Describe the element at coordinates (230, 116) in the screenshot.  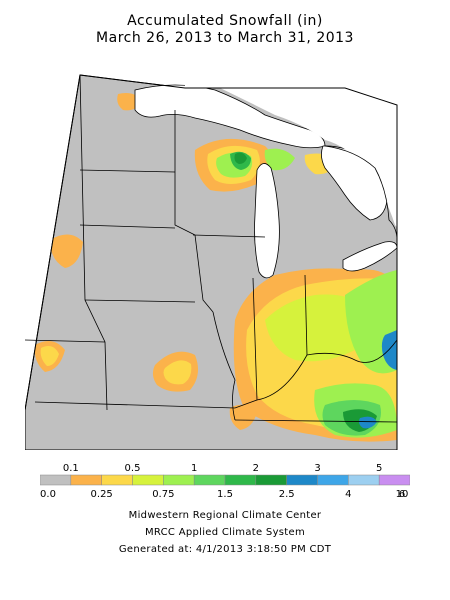
I see `lake-superior` at that location.